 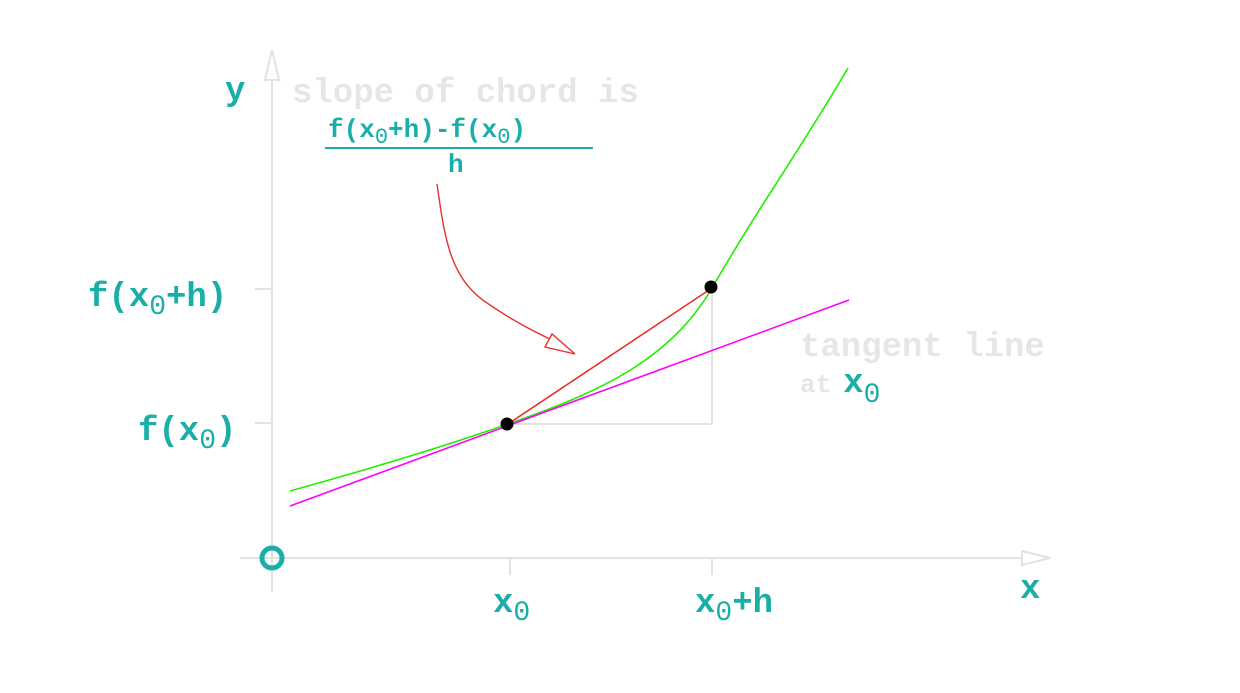 What do you see at coordinates (235, 92) in the screenshot?
I see `y-axis-label: y` at bounding box center [235, 92].